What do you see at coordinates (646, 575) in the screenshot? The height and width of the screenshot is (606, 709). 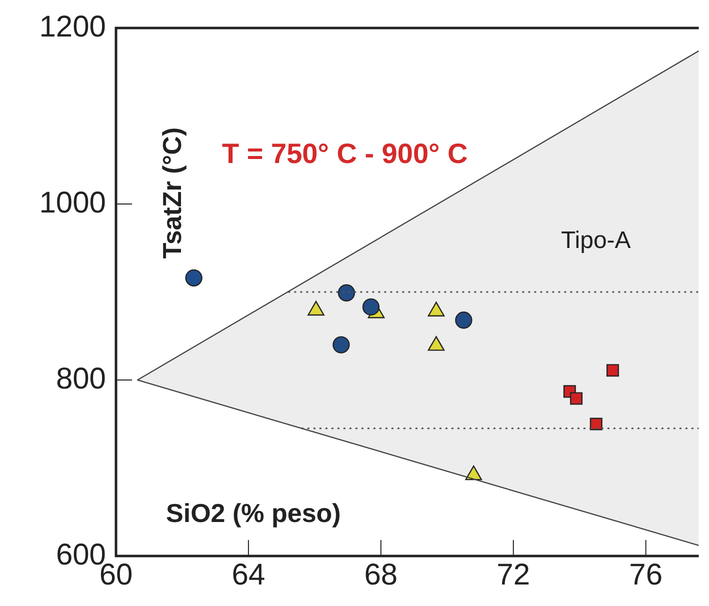 I see `x-tick-label: 76` at bounding box center [646, 575].